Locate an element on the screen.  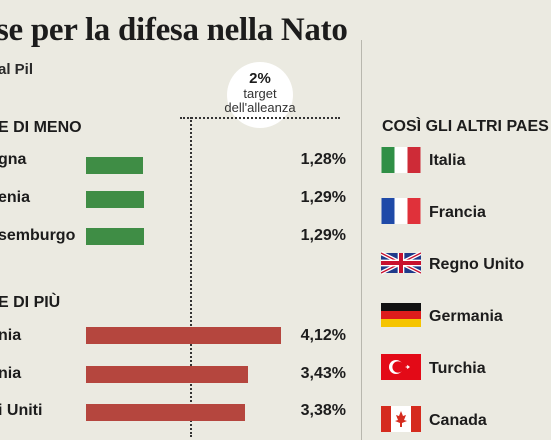
target-label-line1: target is located at coordinates (260, 93).